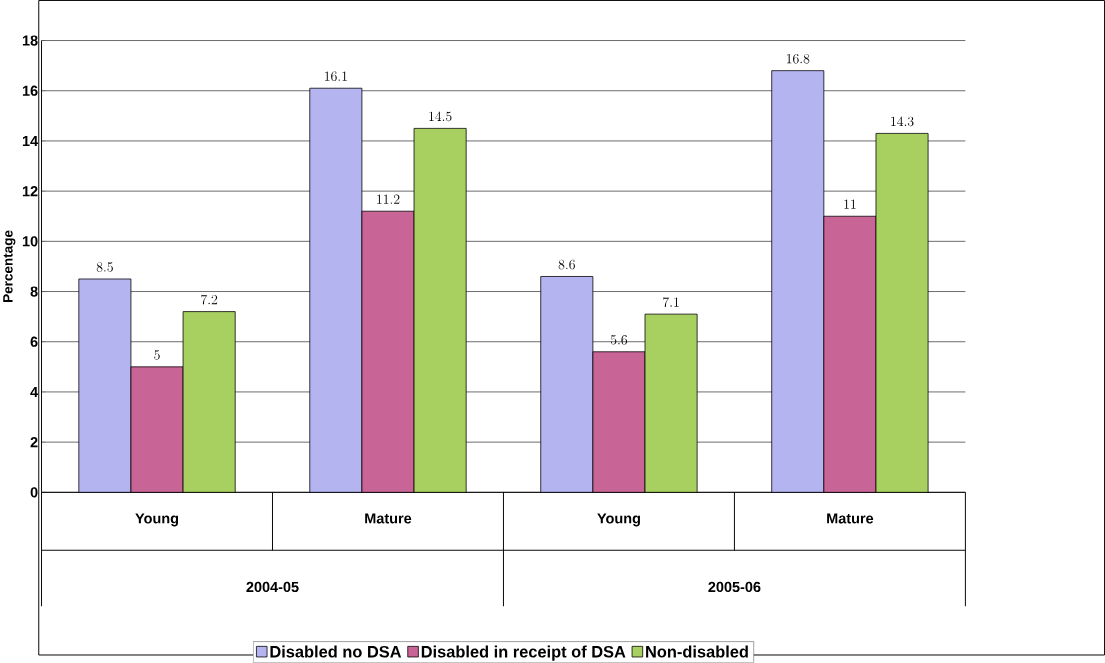 This screenshot has width=1105, height=663. Describe the element at coordinates (104, 267) in the screenshot. I see `data-label: 8.5` at that location.